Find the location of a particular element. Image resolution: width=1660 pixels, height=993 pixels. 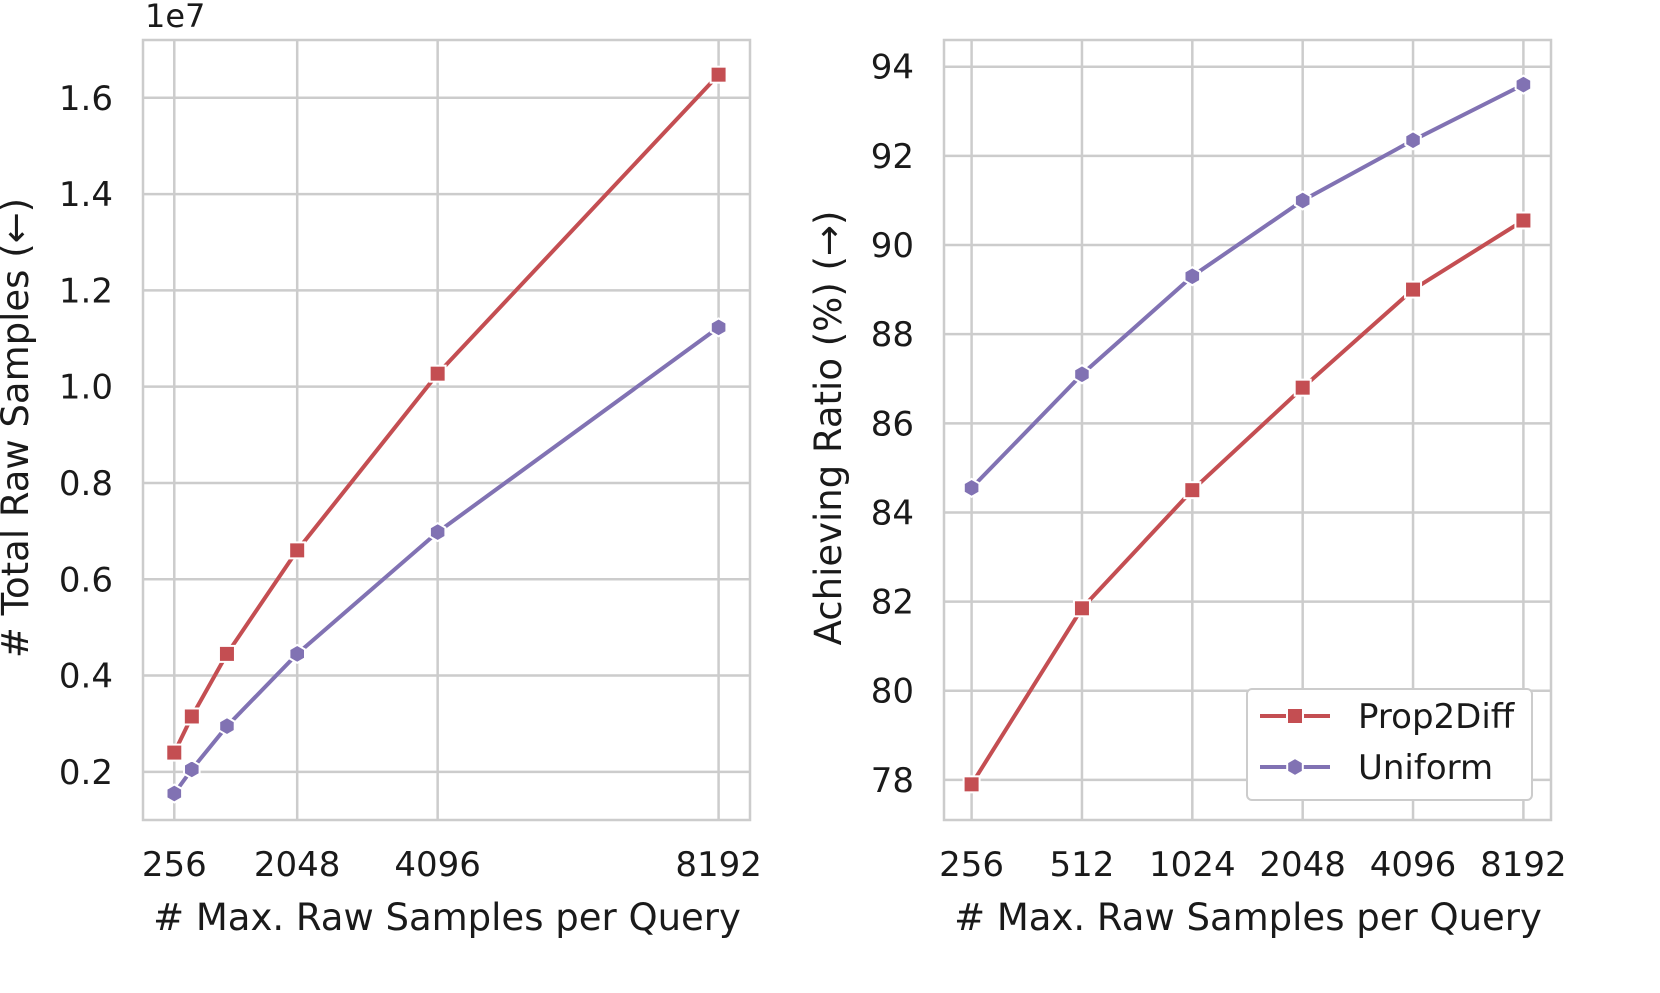

left-y-ticks: 0.2 0.4 0.6 0.8 1.0 1.2 1.4 1.6 is located at coordinates (86, 436).